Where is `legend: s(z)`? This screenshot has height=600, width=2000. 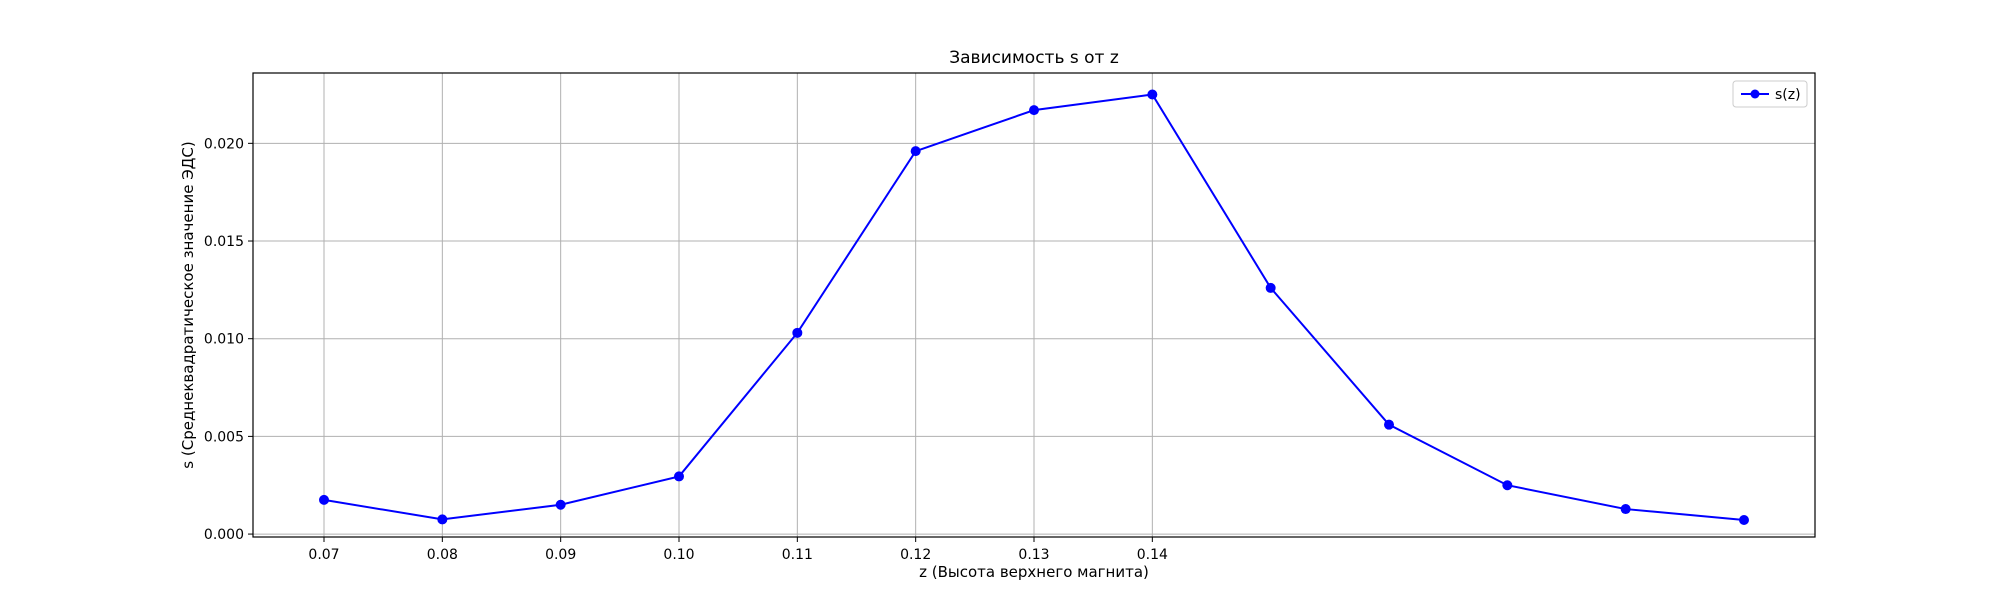 legend: s(z) is located at coordinates (1770, 94).